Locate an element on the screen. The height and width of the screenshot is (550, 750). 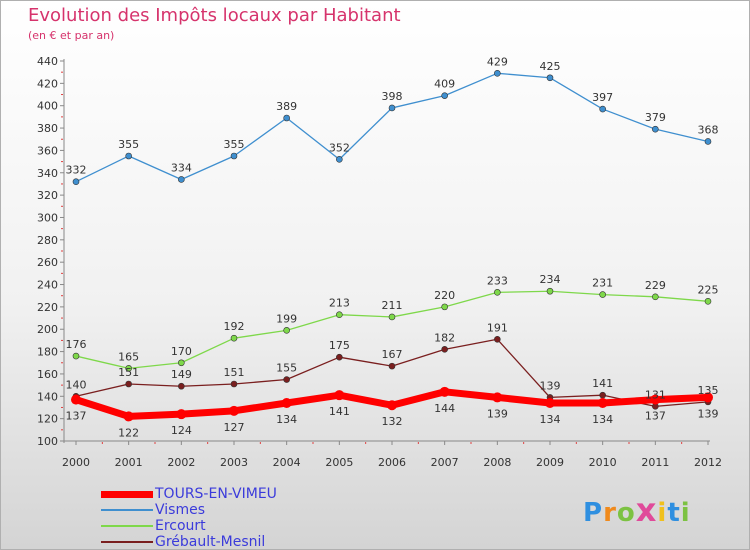
data-label-gr-bault-mesnil: 141 is located at coordinates (602, 383).